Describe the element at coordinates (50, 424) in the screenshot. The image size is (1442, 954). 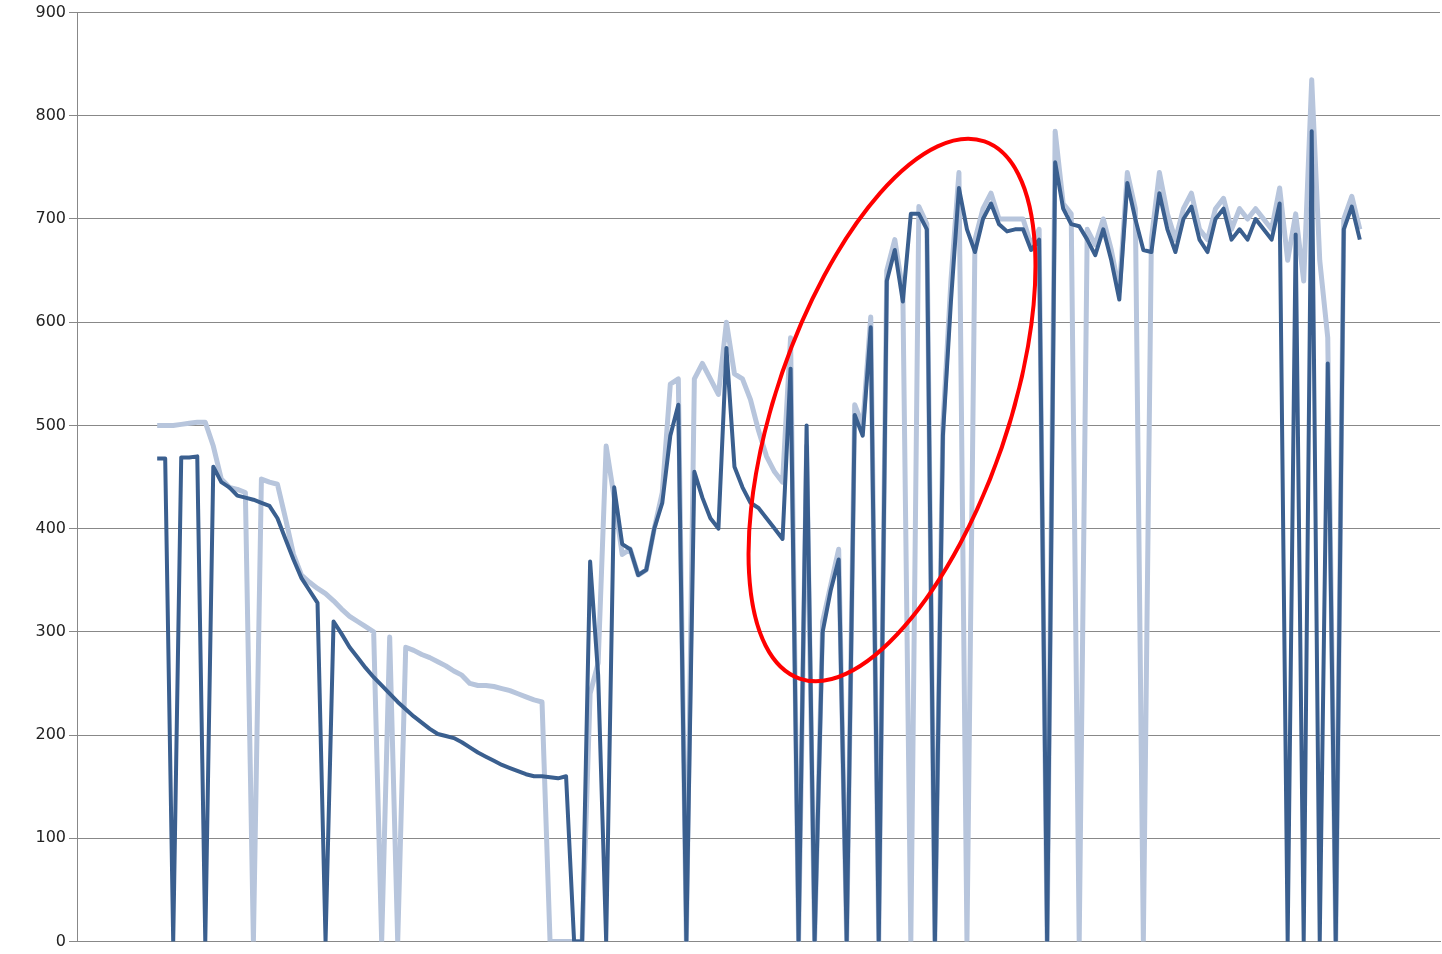
I see `y-tick-label: 500` at that location.